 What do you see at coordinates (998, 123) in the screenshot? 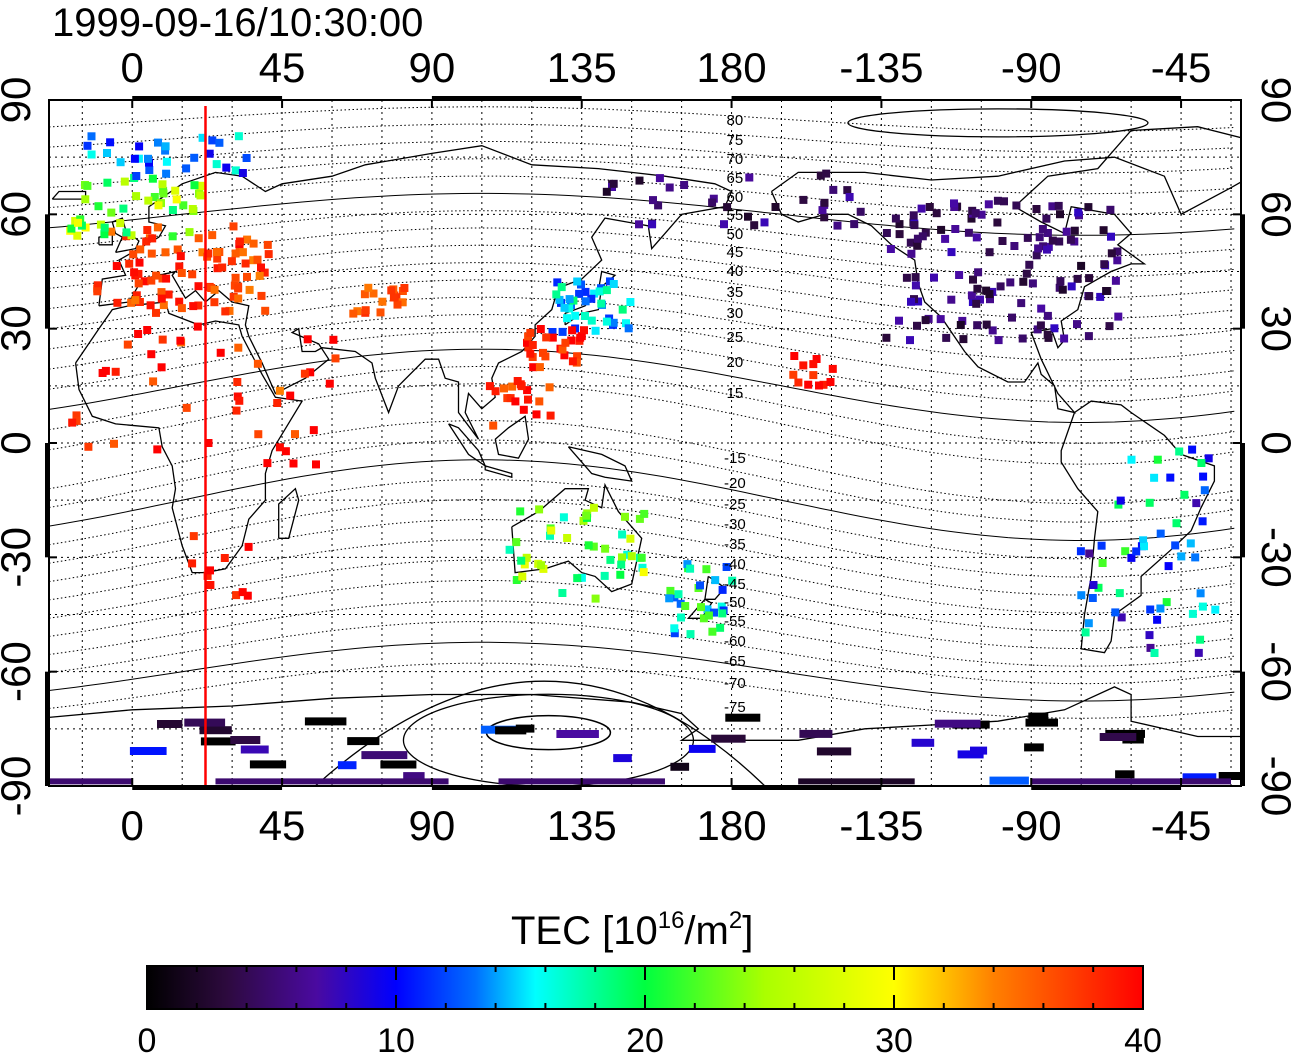
I see `contour-oval` at bounding box center [998, 123].